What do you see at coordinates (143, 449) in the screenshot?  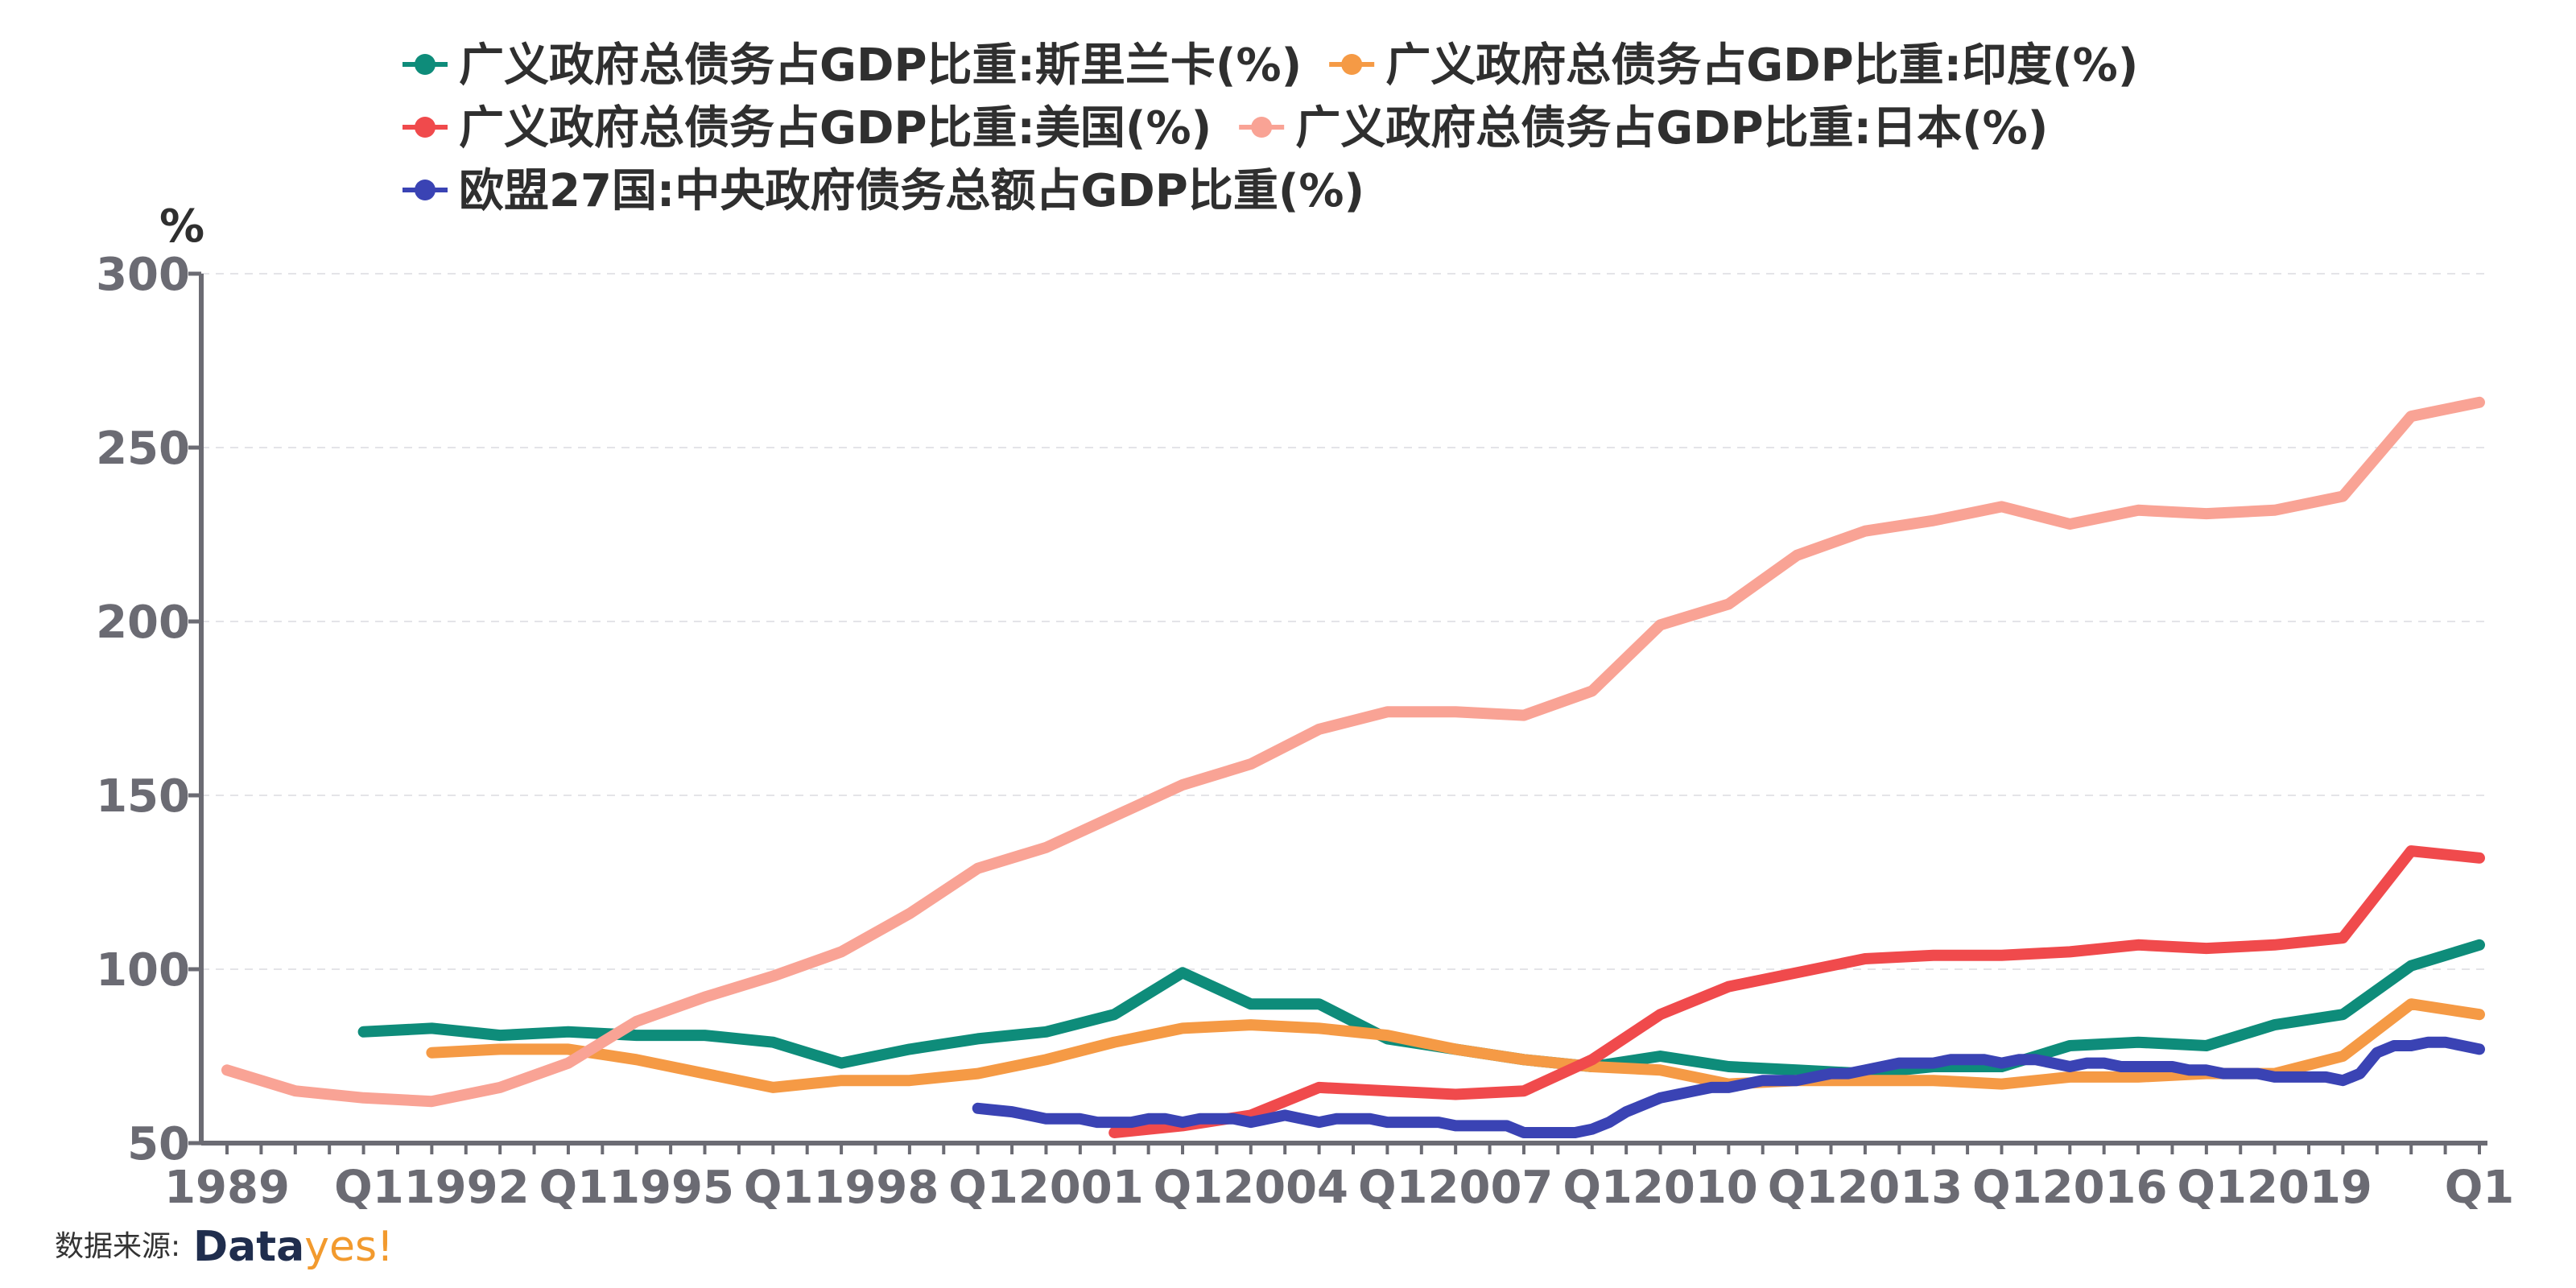 I see `y-tick-label: 250` at bounding box center [143, 449].